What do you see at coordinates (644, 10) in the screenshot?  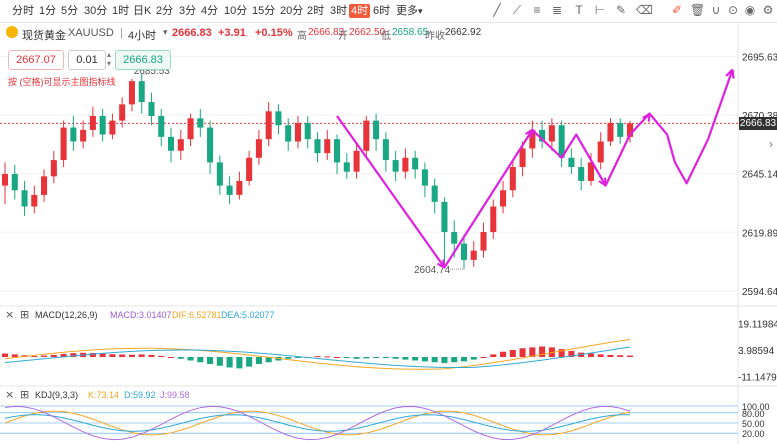 I see `eraser-icon: ⌫` at bounding box center [644, 10].